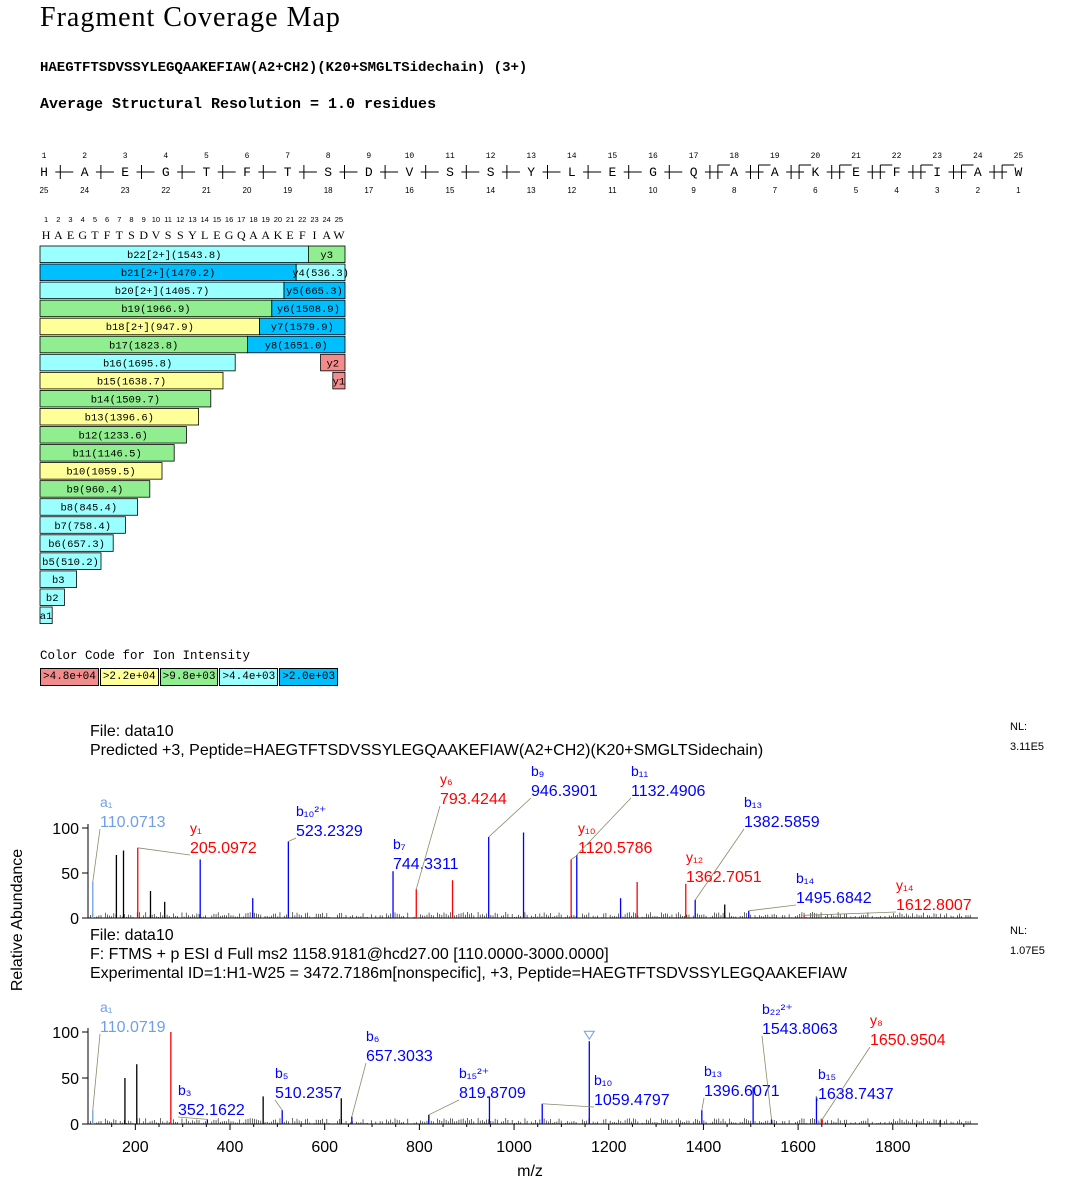  What do you see at coordinates (143, 235) in the screenshot?
I see `coverage-residue: D` at bounding box center [143, 235].